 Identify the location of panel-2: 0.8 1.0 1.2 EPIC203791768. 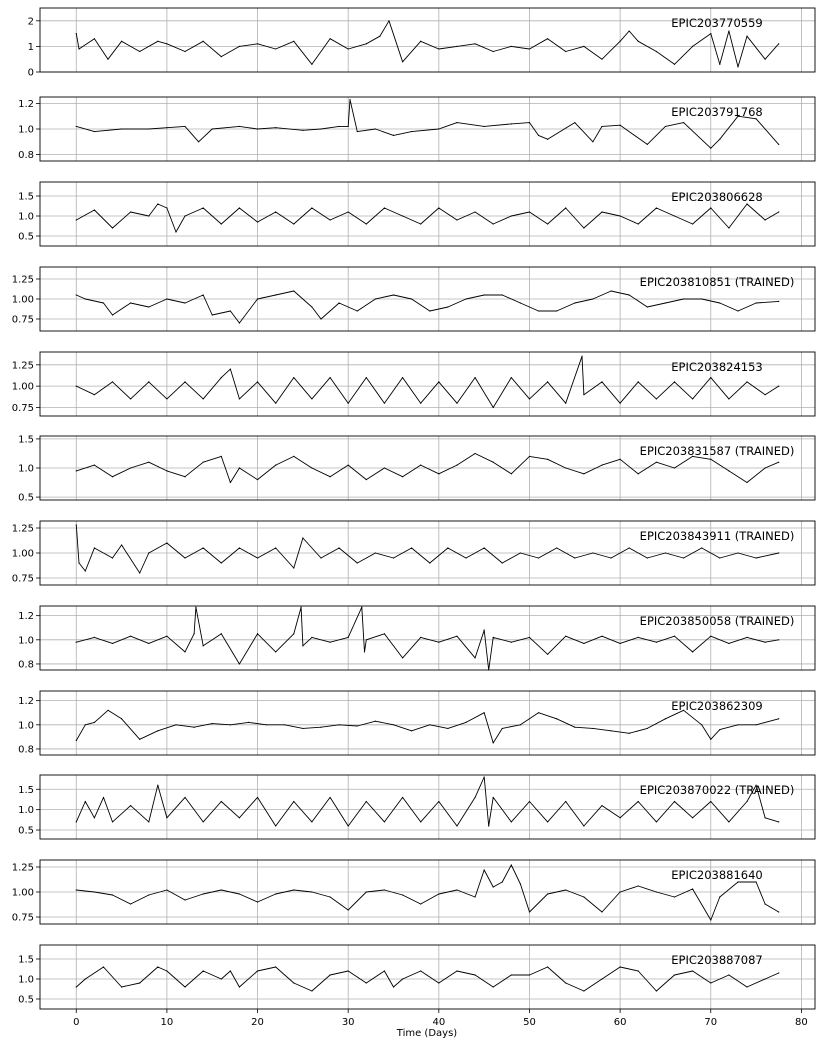
(417, 129).